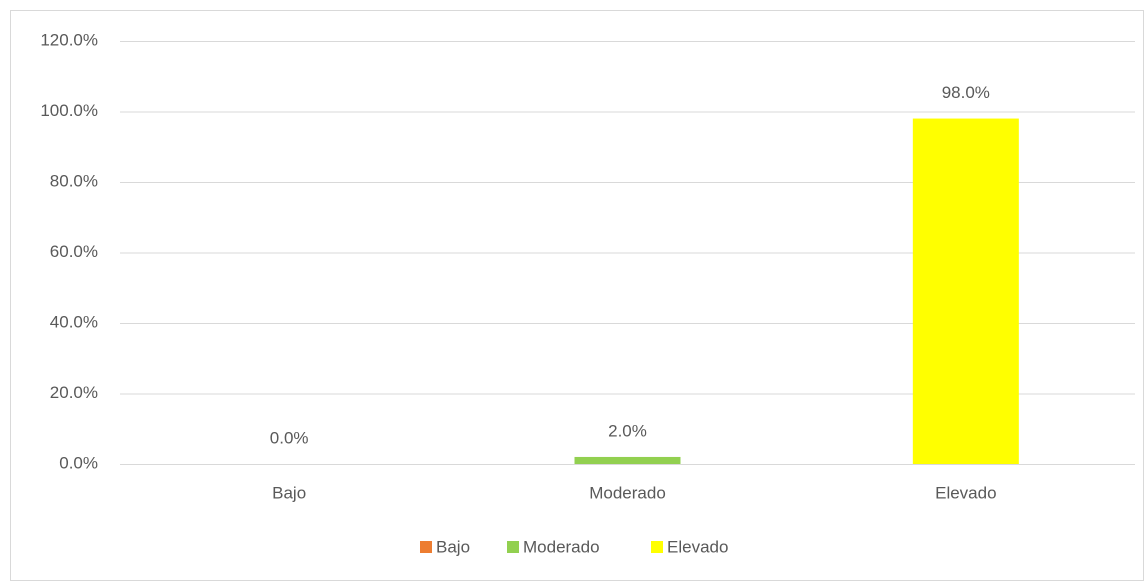 The image size is (1145, 582). What do you see at coordinates (627, 430) in the screenshot?
I see `data-label: 2.0%` at bounding box center [627, 430].